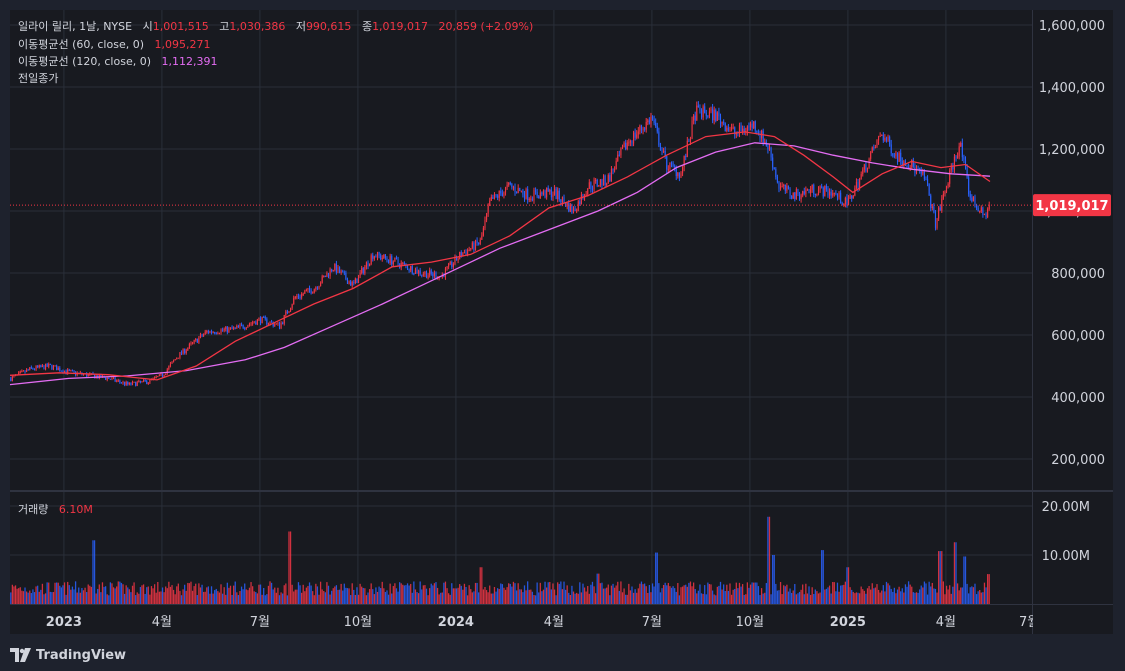 This screenshot has width=1125, height=671. Describe the element at coordinates (75, 26) in the screenshot. I see `symbol-title: 일라이 릴리, 1날, NYSE` at that location.